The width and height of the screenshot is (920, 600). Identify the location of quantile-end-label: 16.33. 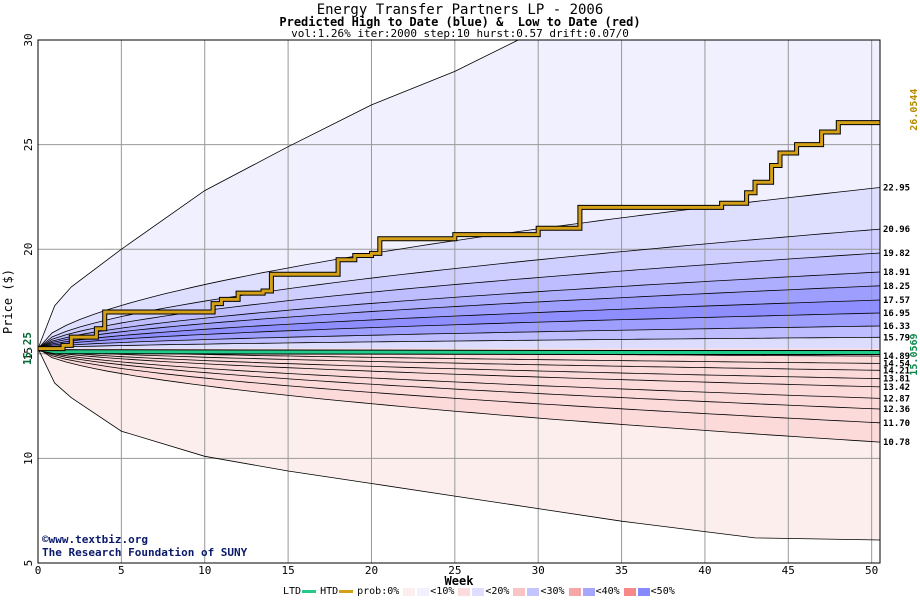
(896, 327).